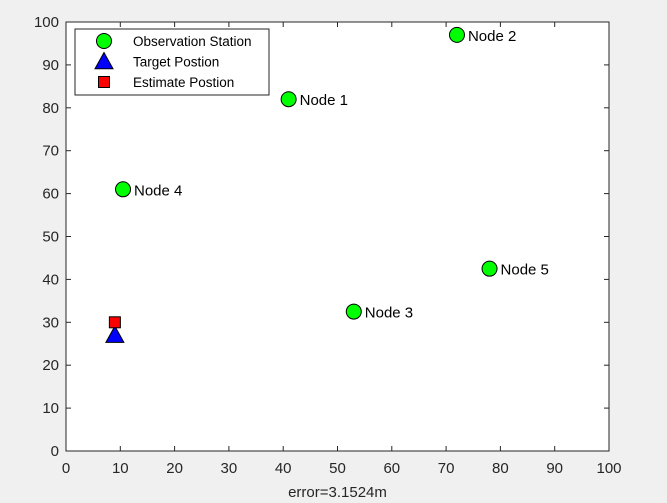 This screenshot has width=667, height=503. Describe the element at coordinates (176, 62) in the screenshot. I see `legend-entry-label: Target Postion` at that location.